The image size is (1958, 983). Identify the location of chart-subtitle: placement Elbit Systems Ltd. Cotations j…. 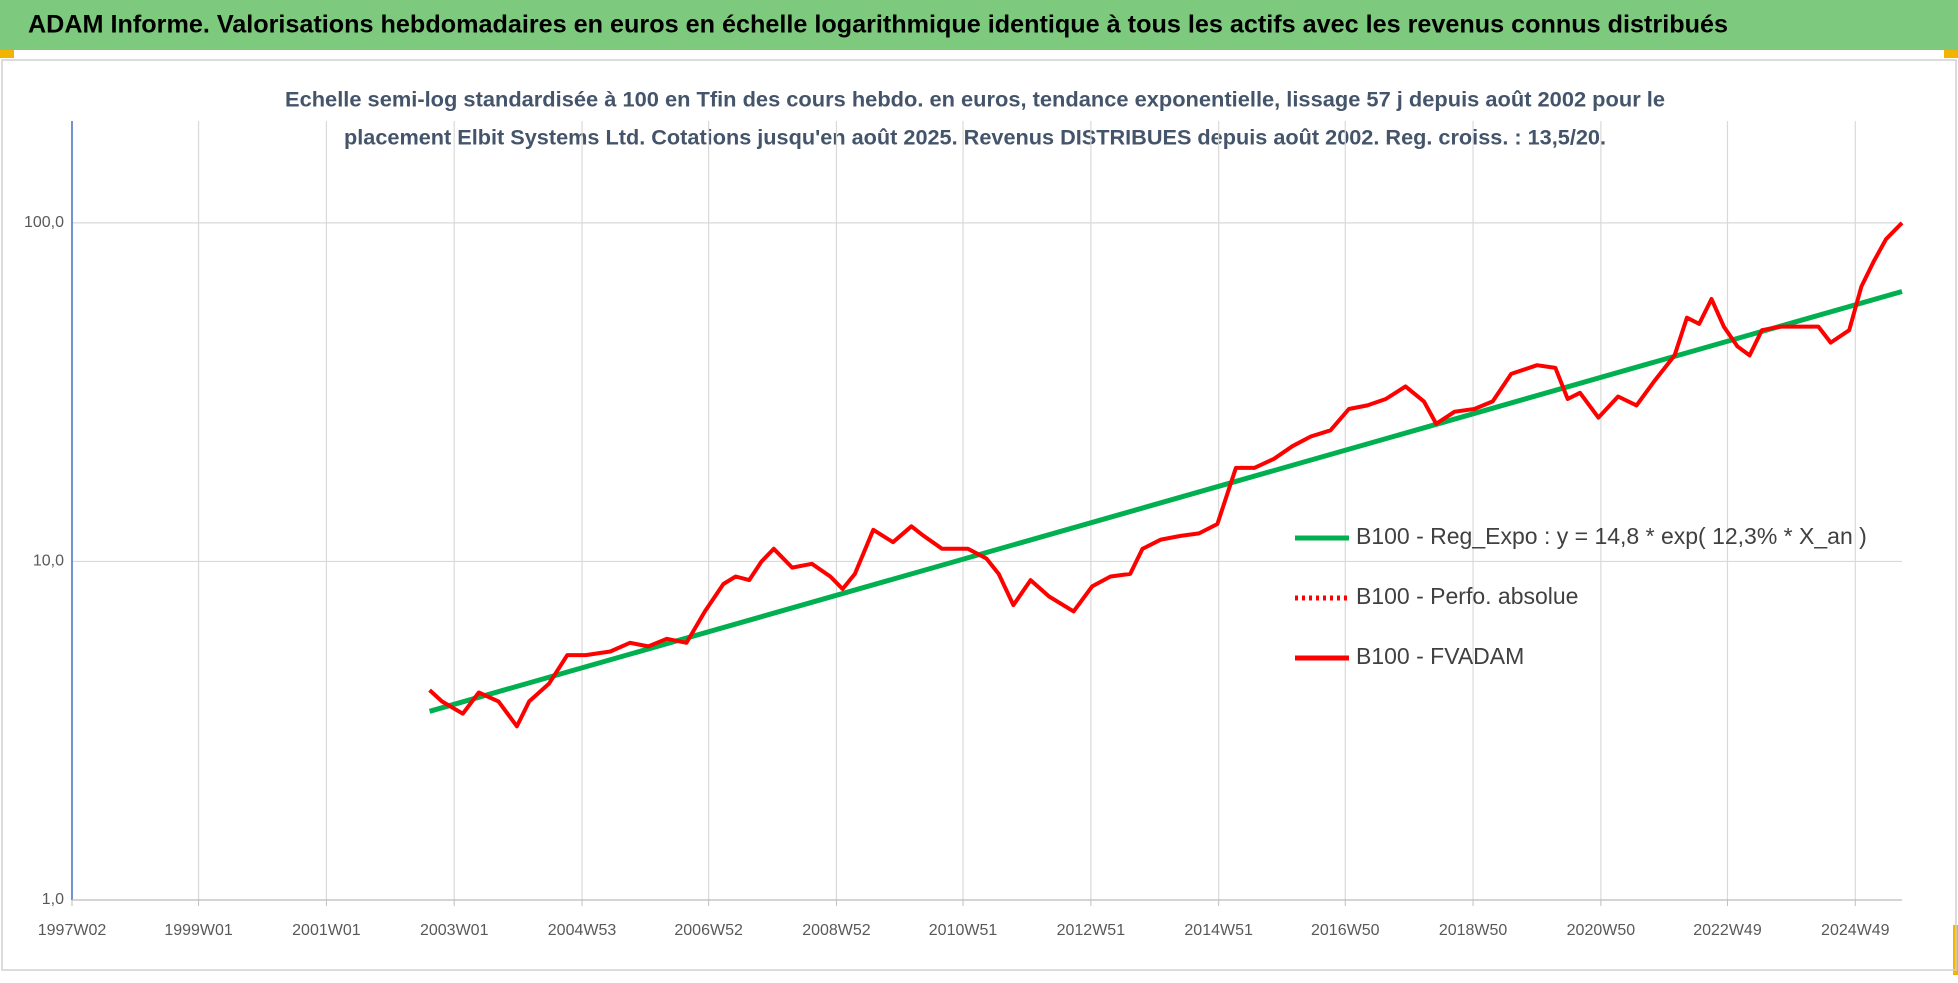
(975, 138).